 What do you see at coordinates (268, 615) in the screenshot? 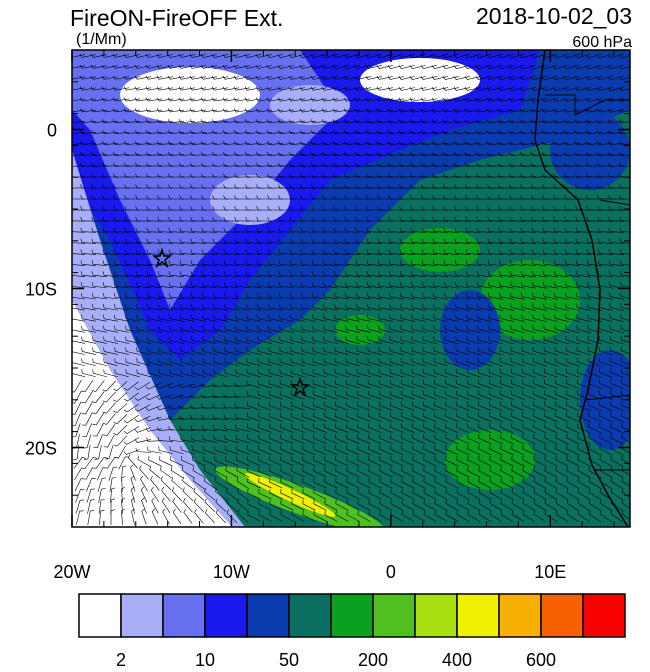
I see `colorbar-box` at bounding box center [268, 615].